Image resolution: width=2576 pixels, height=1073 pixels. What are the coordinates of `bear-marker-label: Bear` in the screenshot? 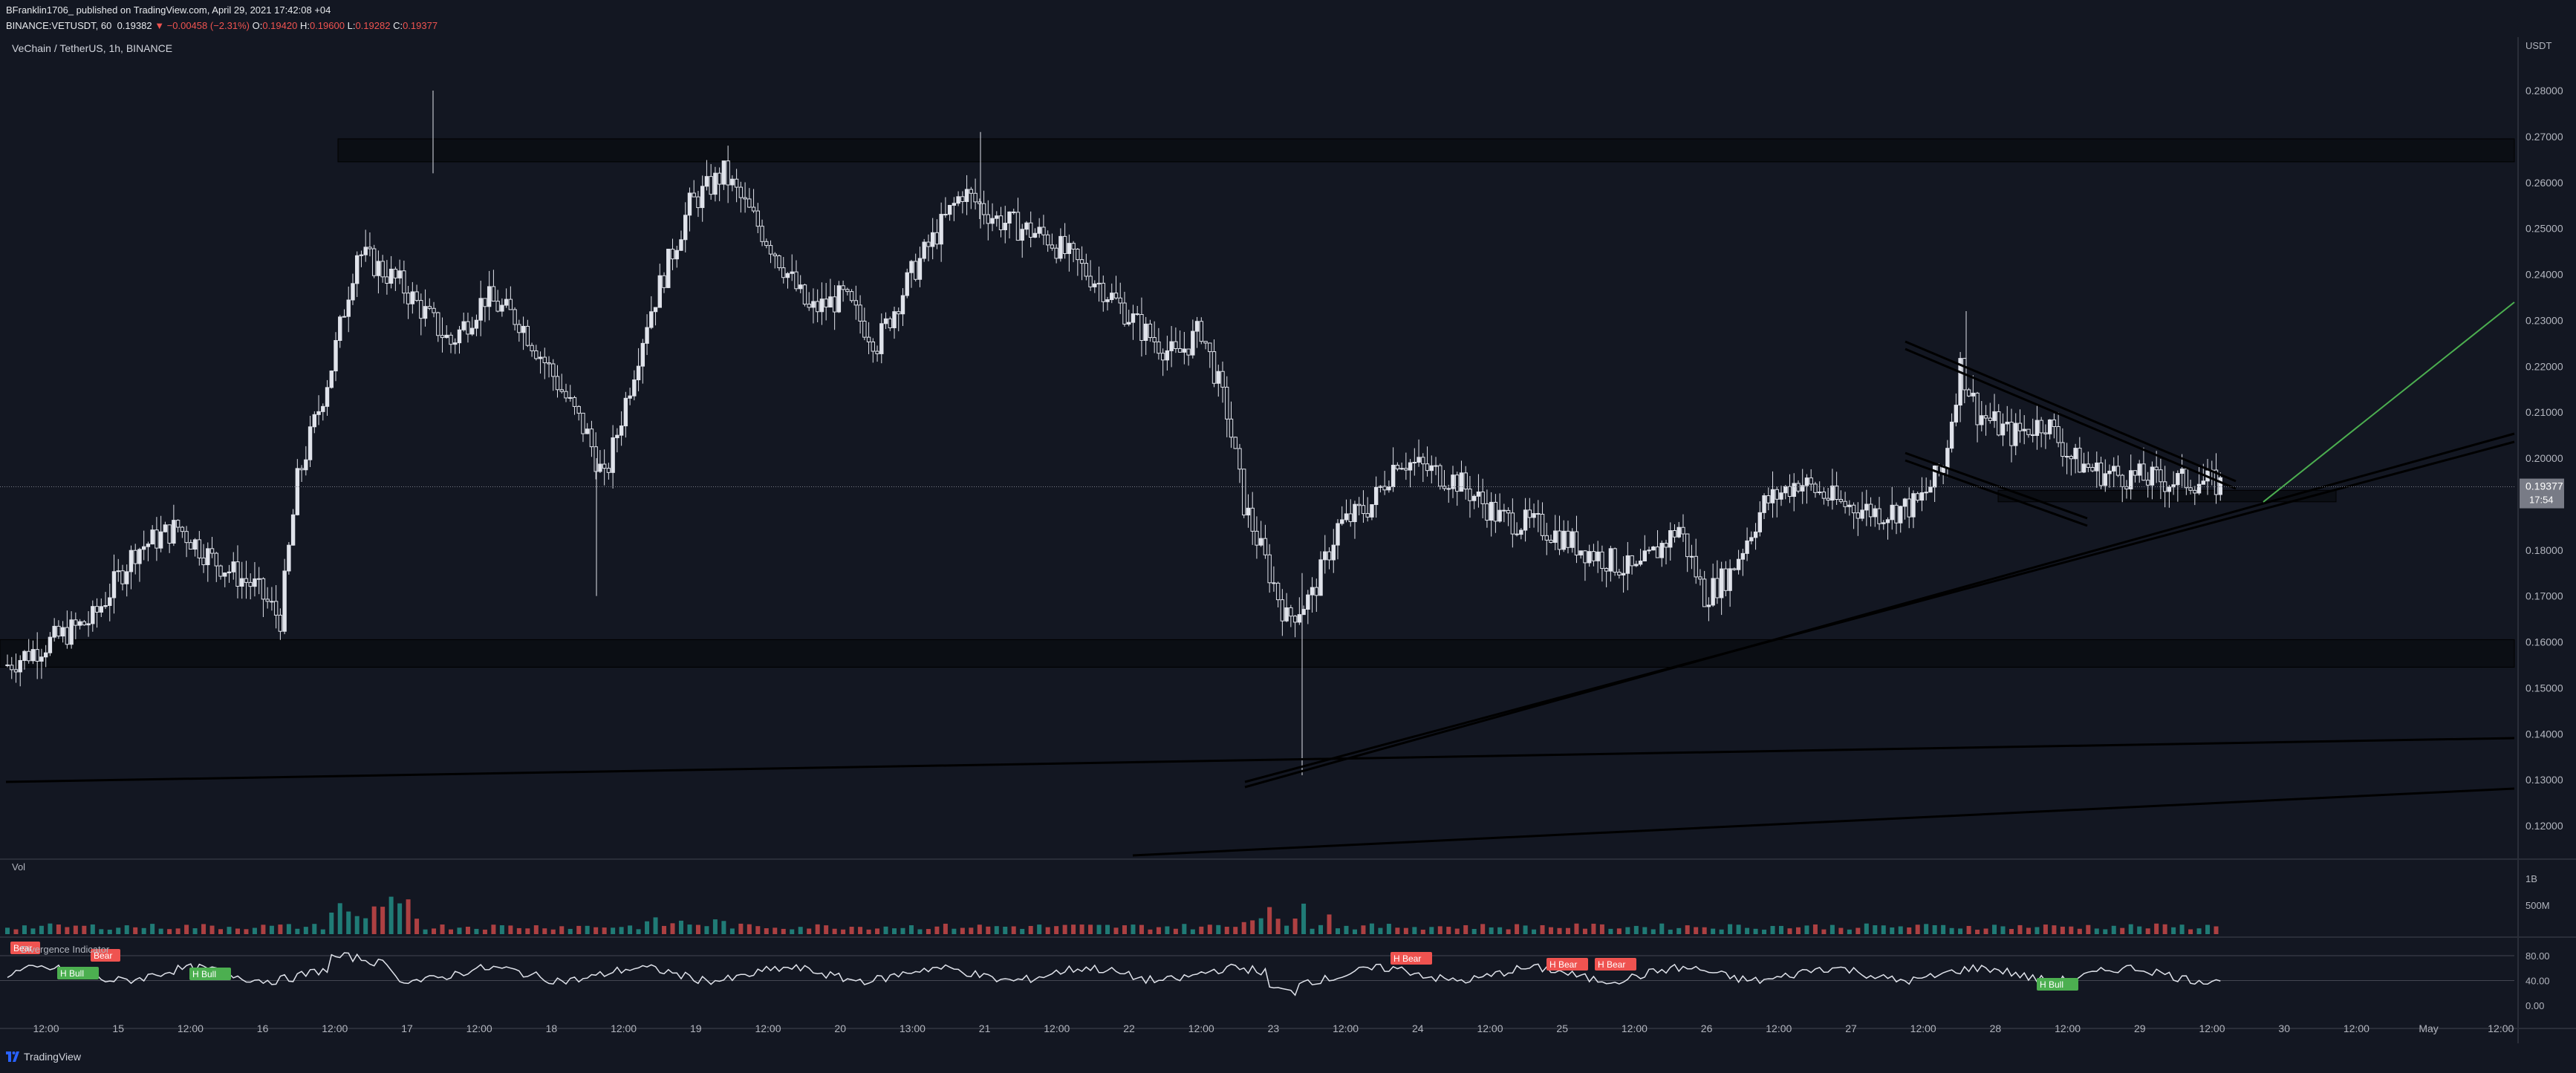 It's located at (103, 955).